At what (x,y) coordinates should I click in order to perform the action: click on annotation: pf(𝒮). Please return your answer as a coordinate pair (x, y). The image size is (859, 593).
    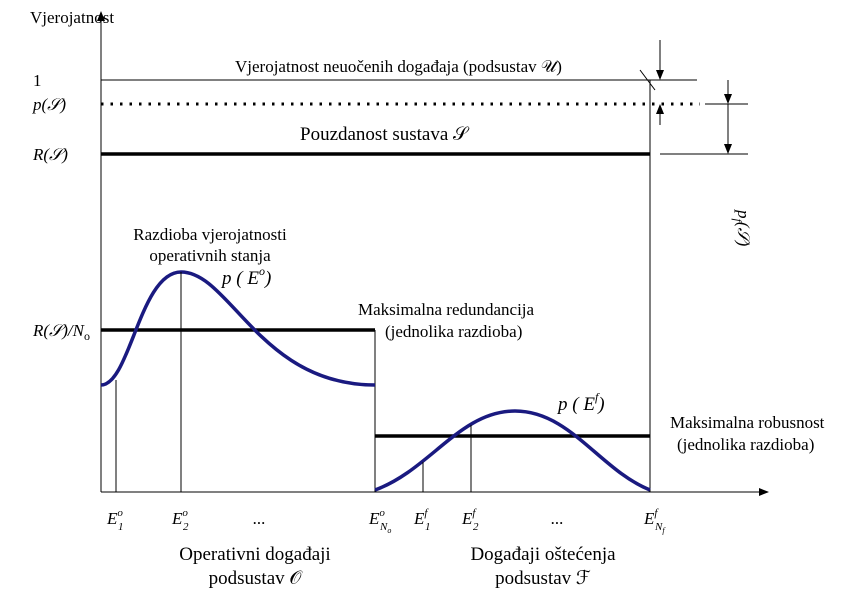
    Looking at the image, I should click on (742, 228).